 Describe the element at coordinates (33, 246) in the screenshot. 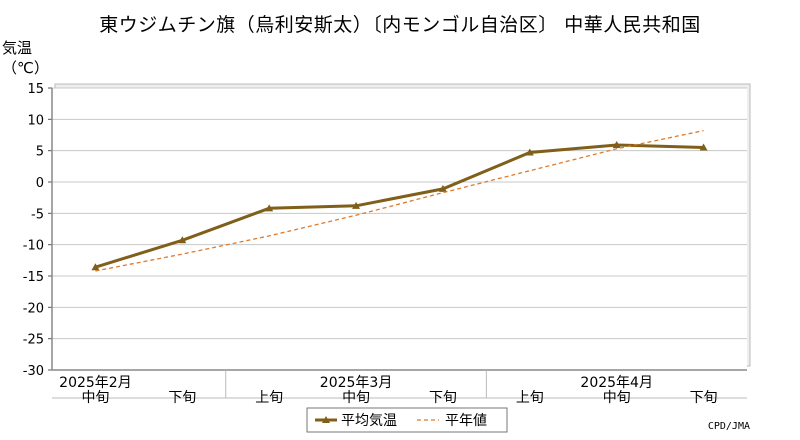

I see `y-tick-label: -10` at that location.